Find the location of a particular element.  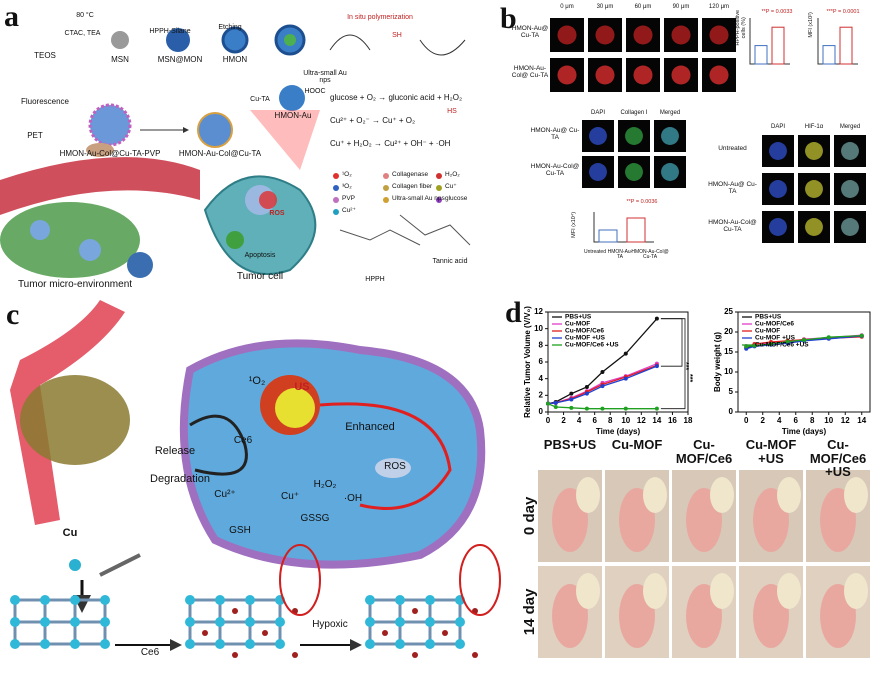

label: Cu²⁺ is located at coordinates (349, 210).